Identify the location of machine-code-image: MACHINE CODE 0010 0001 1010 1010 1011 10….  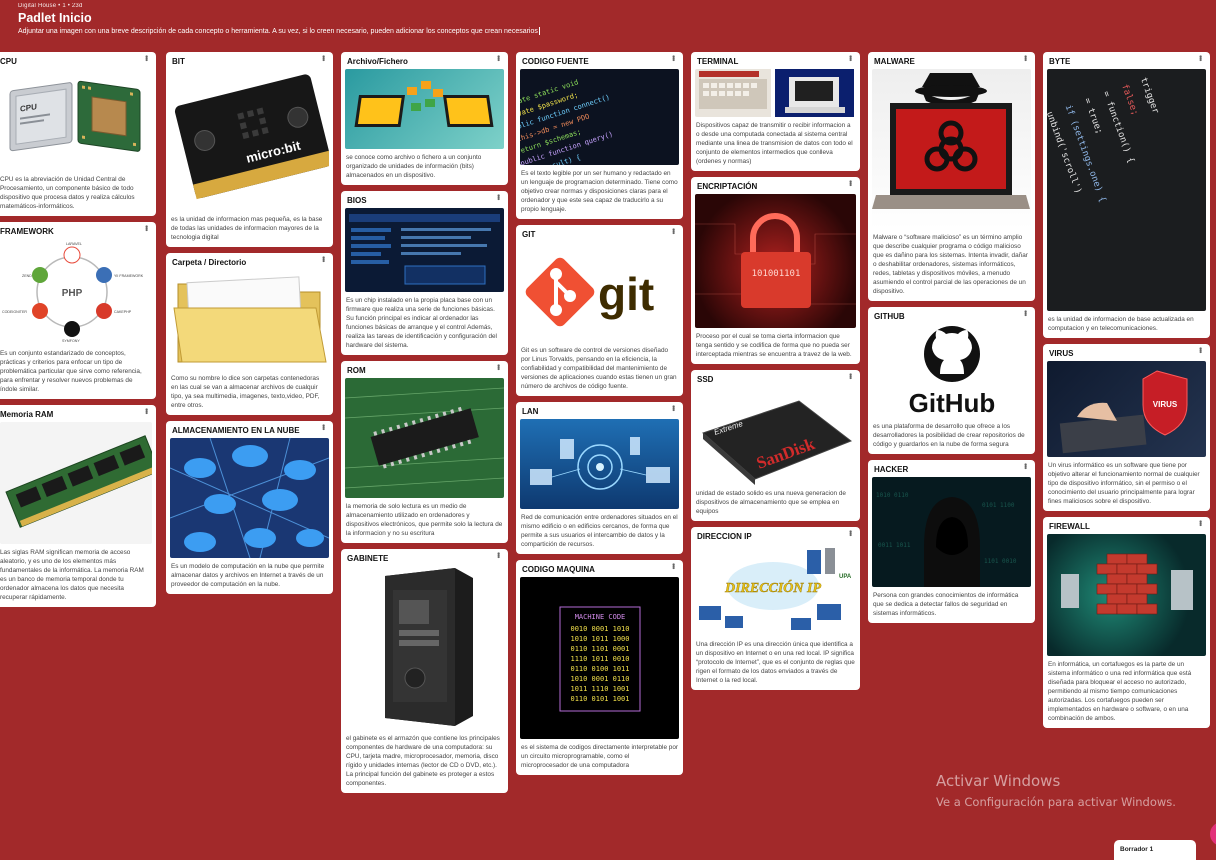
(599, 658).